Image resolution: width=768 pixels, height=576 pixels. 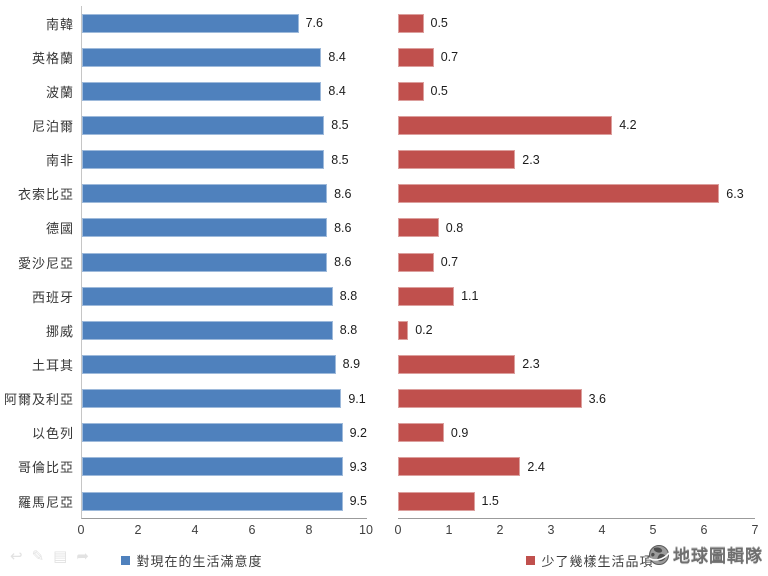 I want to click on watermark-text: 地球圖輯隊, so click(x=718, y=556).